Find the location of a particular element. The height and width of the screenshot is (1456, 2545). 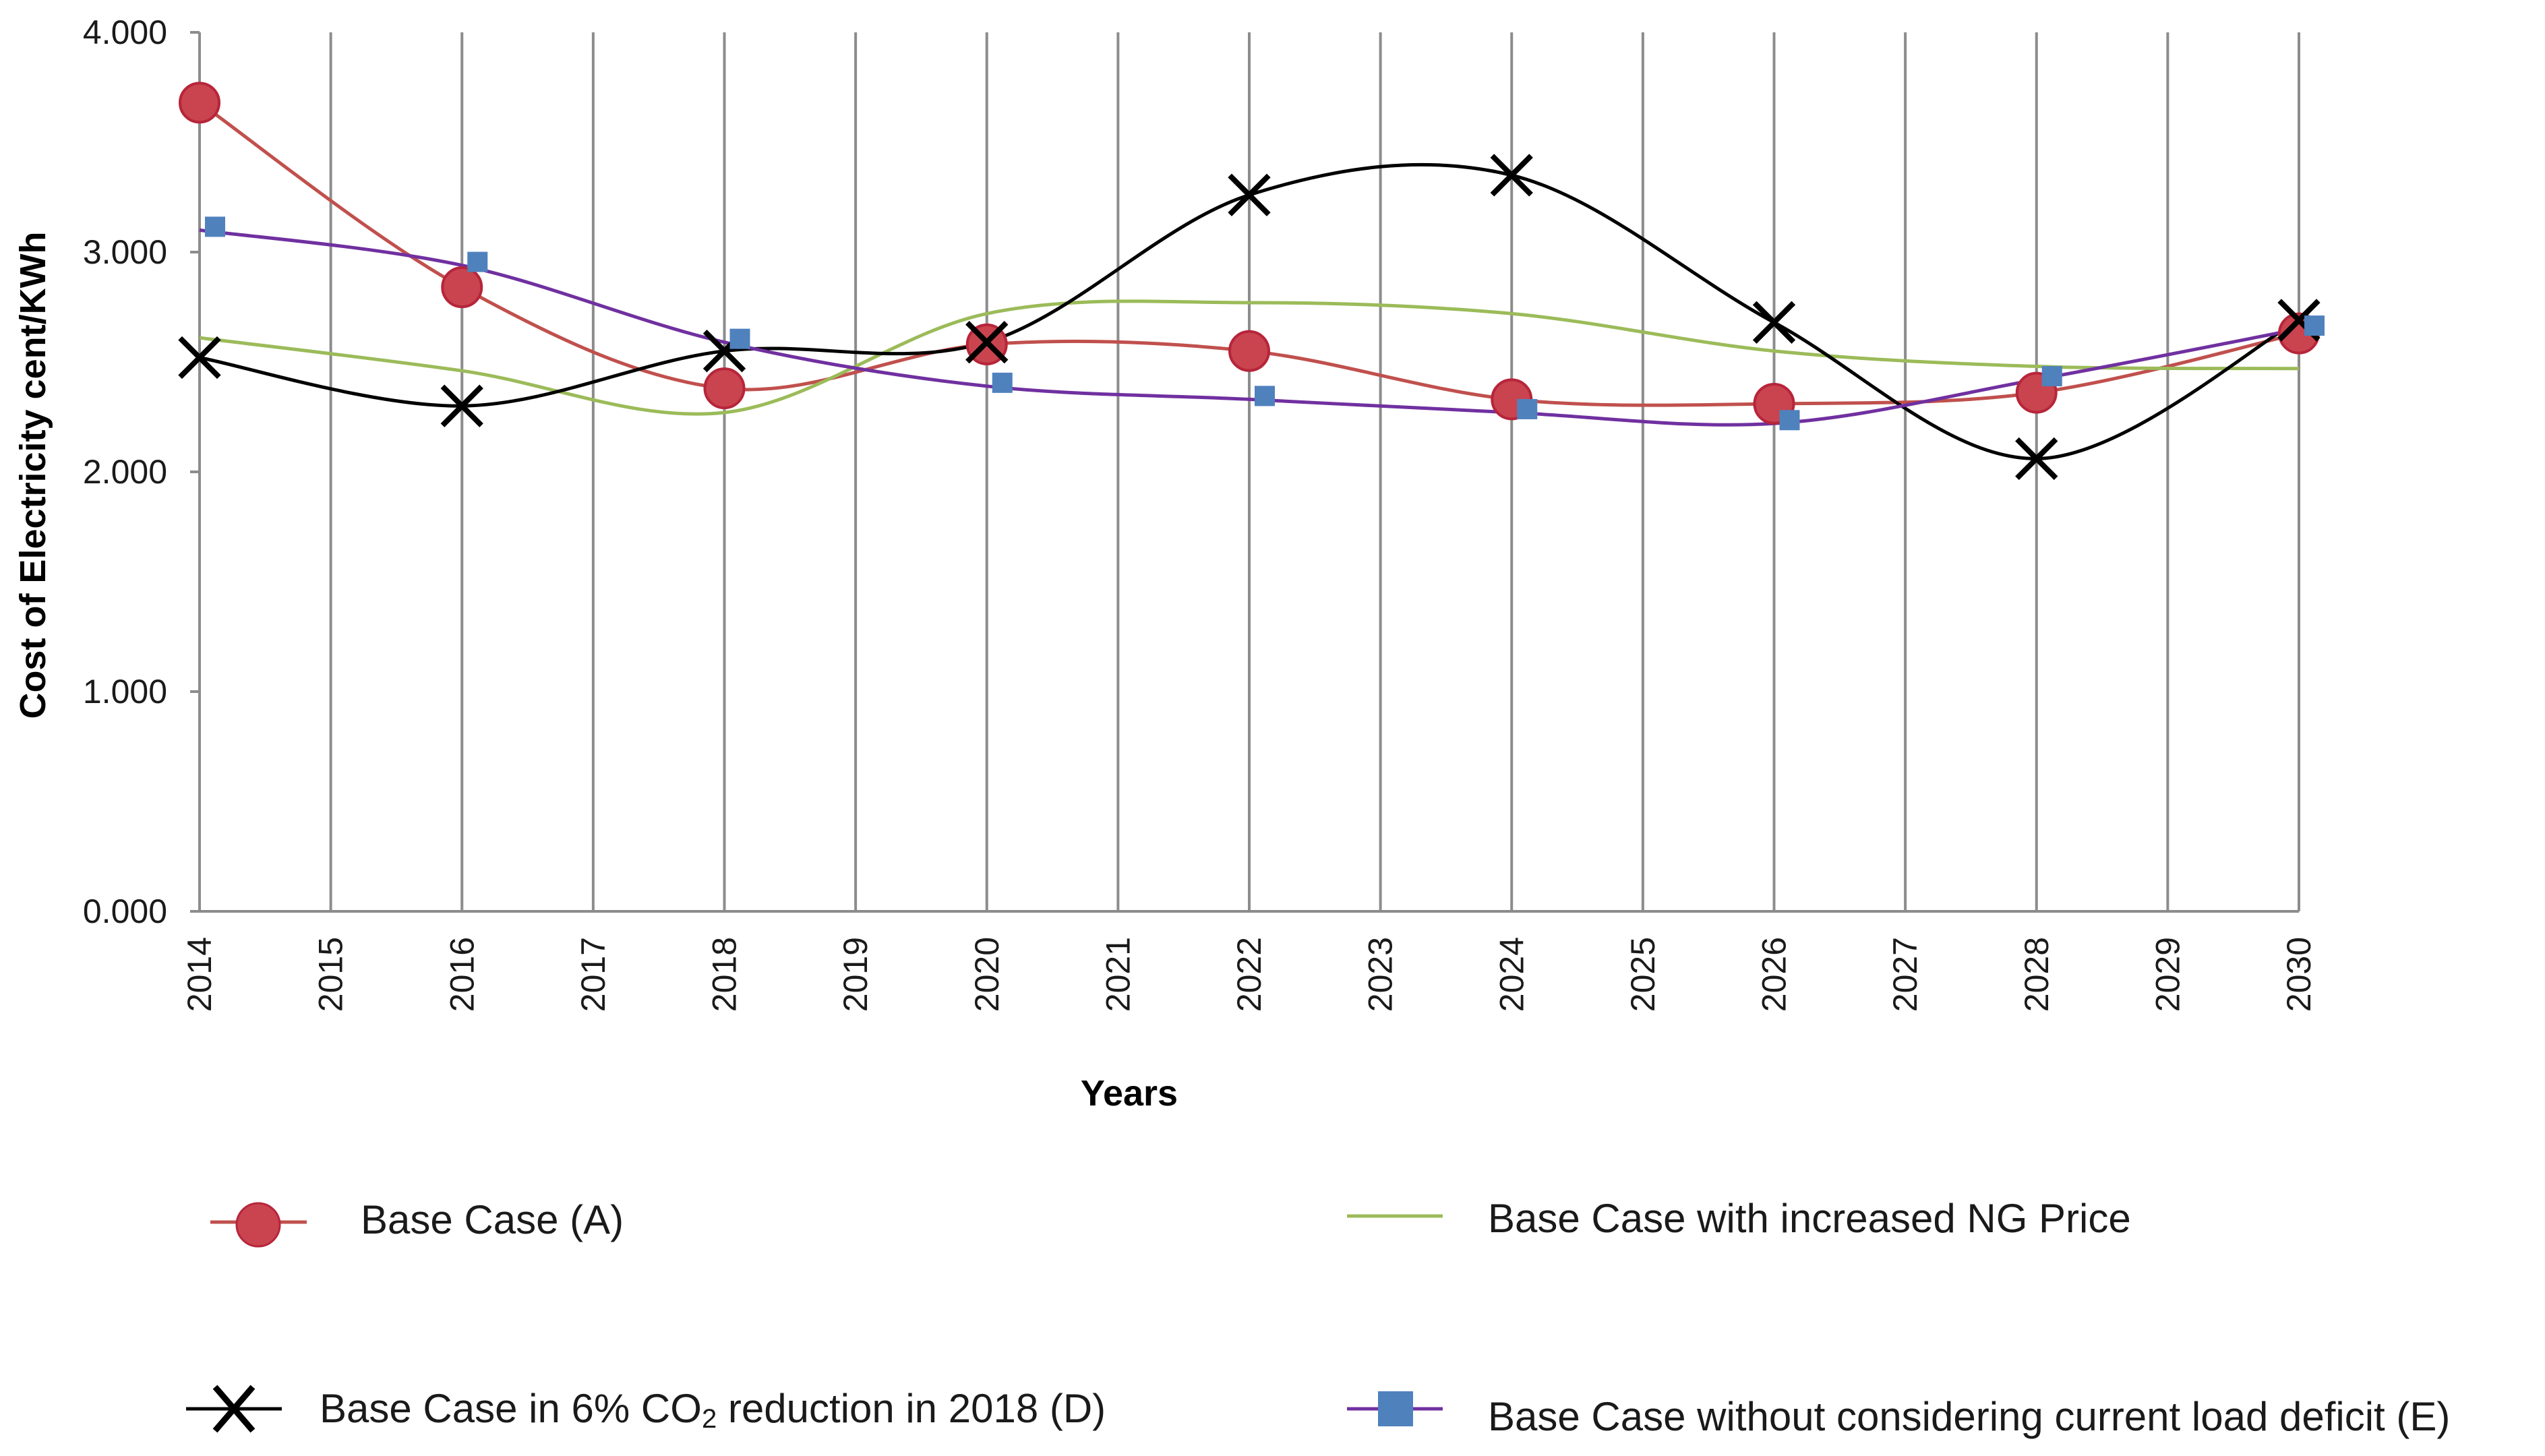

x-tick-label: 2024 is located at coordinates (1511, 974).